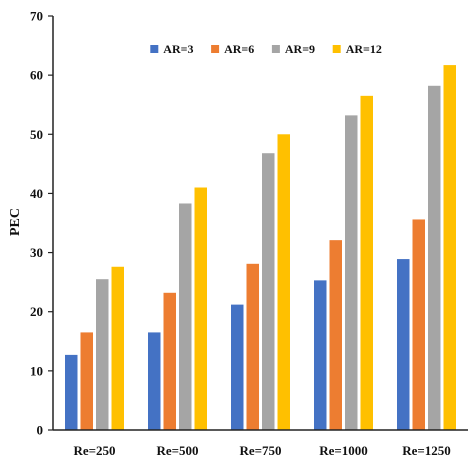 The image size is (474, 462). Describe the element at coordinates (266, 49) in the screenshot. I see `legend: AR=3 AR=6 AR=9 AR=12` at that location.